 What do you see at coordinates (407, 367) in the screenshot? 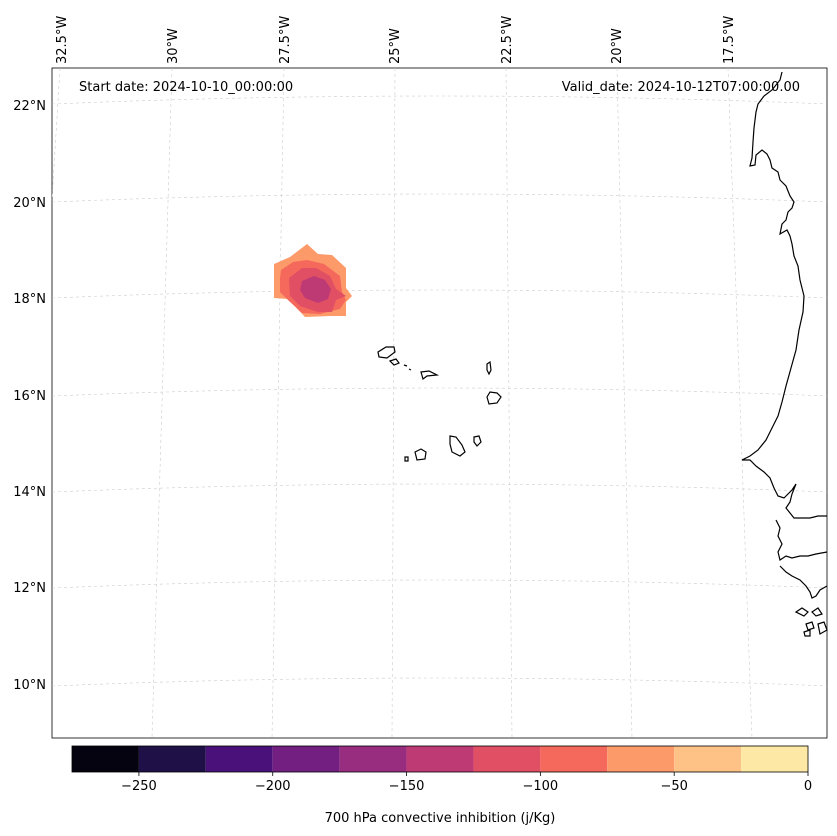
I see `island-santa-luzia` at bounding box center [407, 367].